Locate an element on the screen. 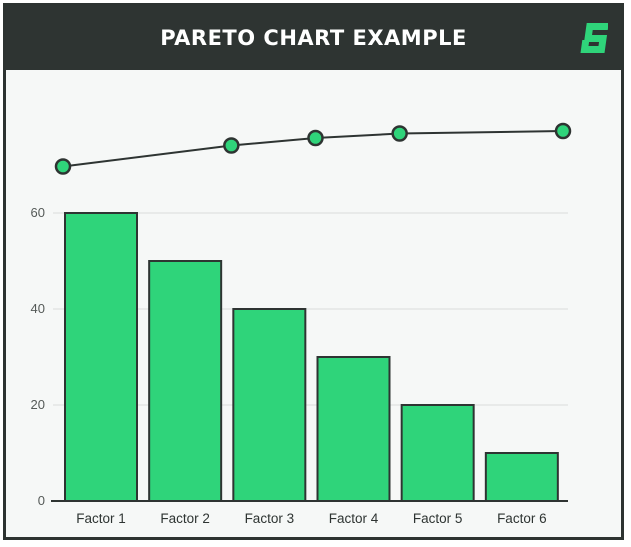  x-tick-label: Factor 3 is located at coordinates (270, 518).